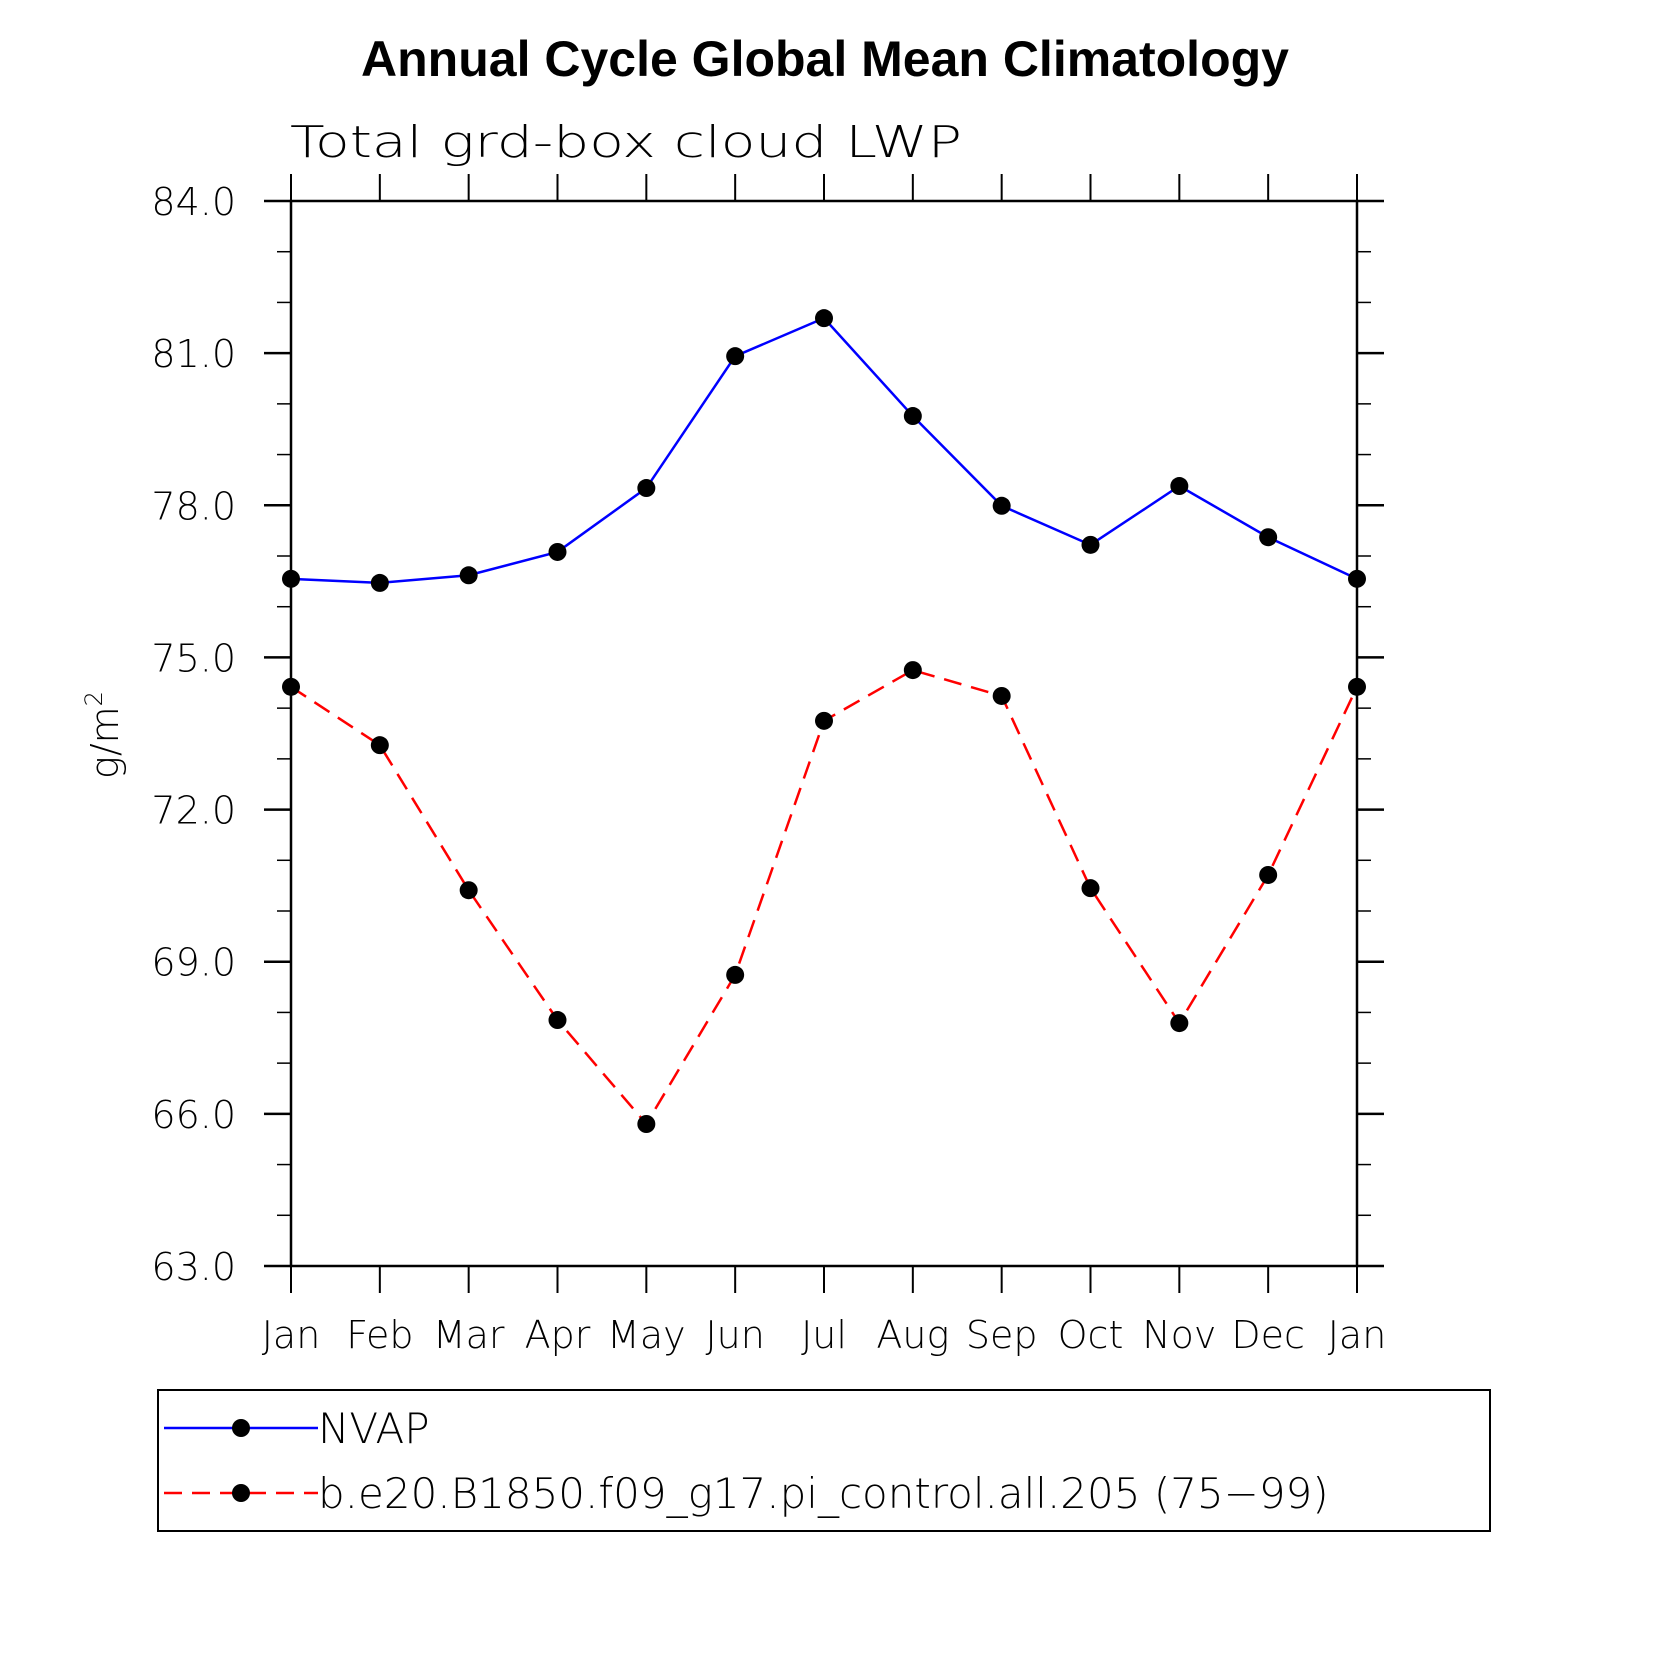  What do you see at coordinates (1268, 1335) in the screenshot?
I see `x-tick-label: Dec` at bounding box center [1268, 1335].